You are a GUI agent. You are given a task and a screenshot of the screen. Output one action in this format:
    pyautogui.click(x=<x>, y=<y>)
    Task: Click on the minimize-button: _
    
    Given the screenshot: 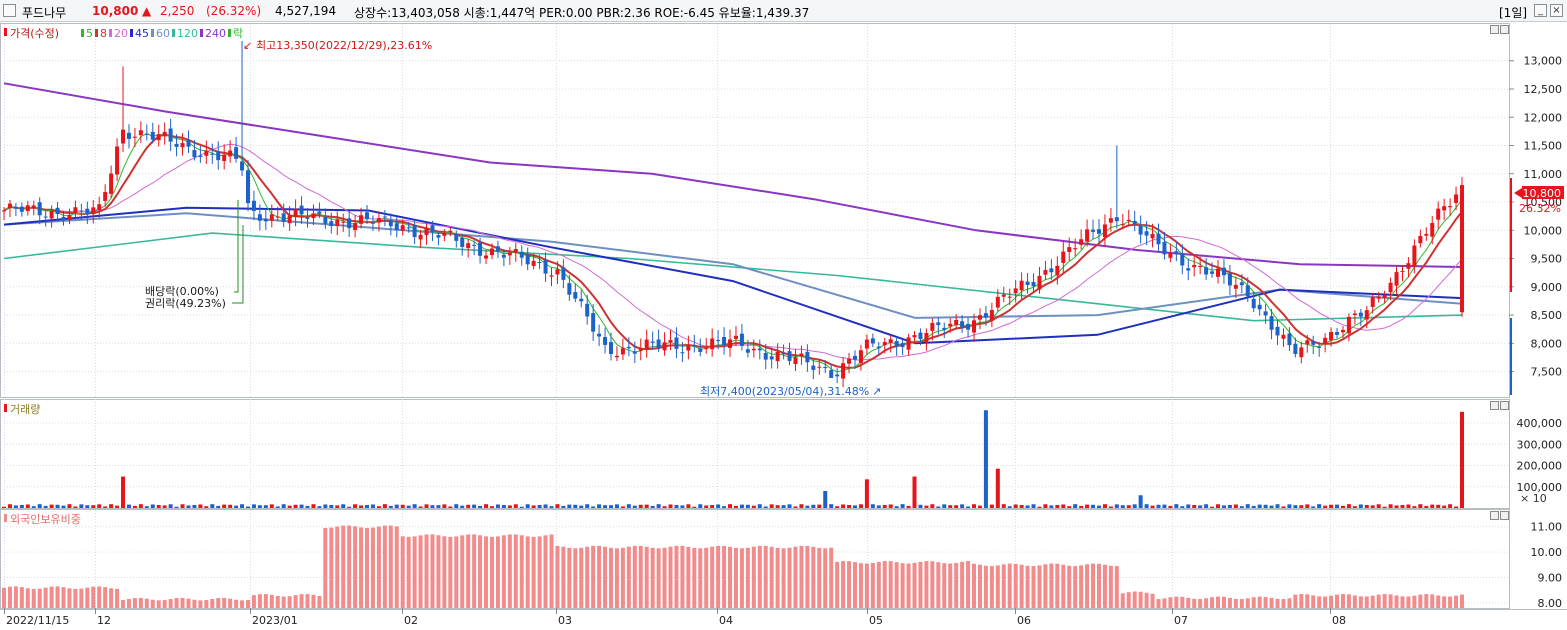 What is the action you would take?
    pyautogui.click(x=1540, y=10)
    